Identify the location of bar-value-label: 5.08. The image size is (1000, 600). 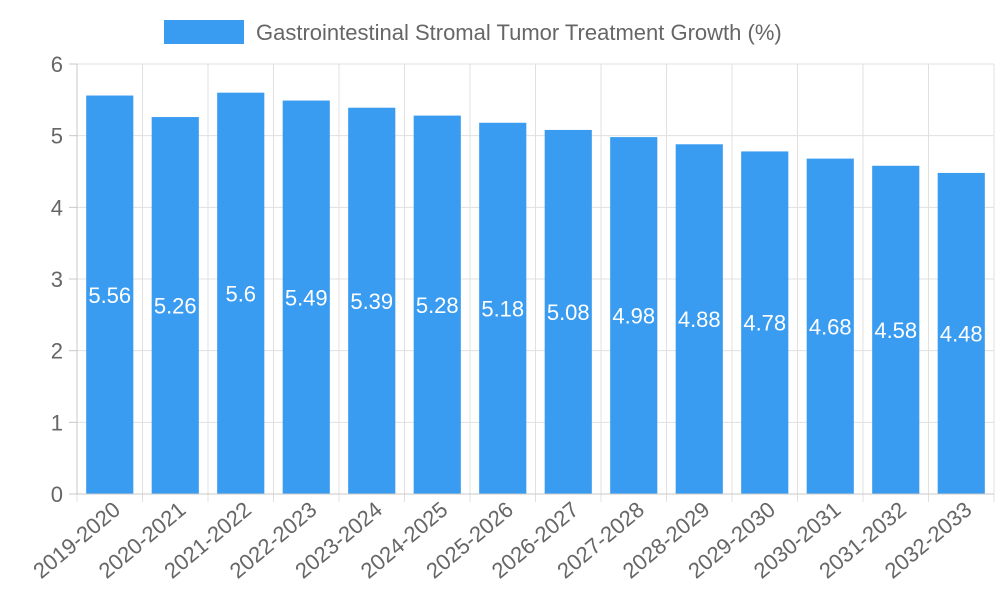
(568, 312).